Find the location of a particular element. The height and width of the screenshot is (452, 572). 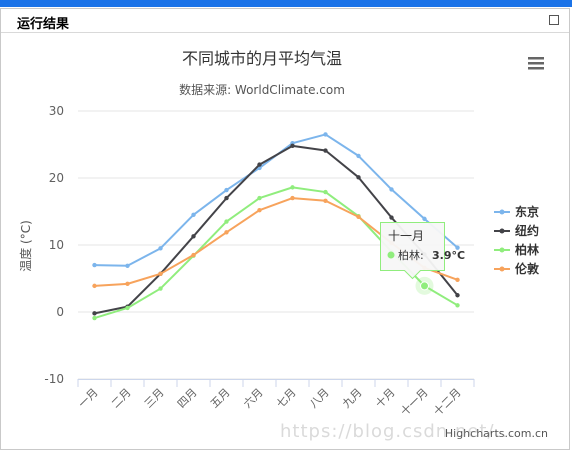

x-tick-label: 九月 is located at coordinates (352, 398).